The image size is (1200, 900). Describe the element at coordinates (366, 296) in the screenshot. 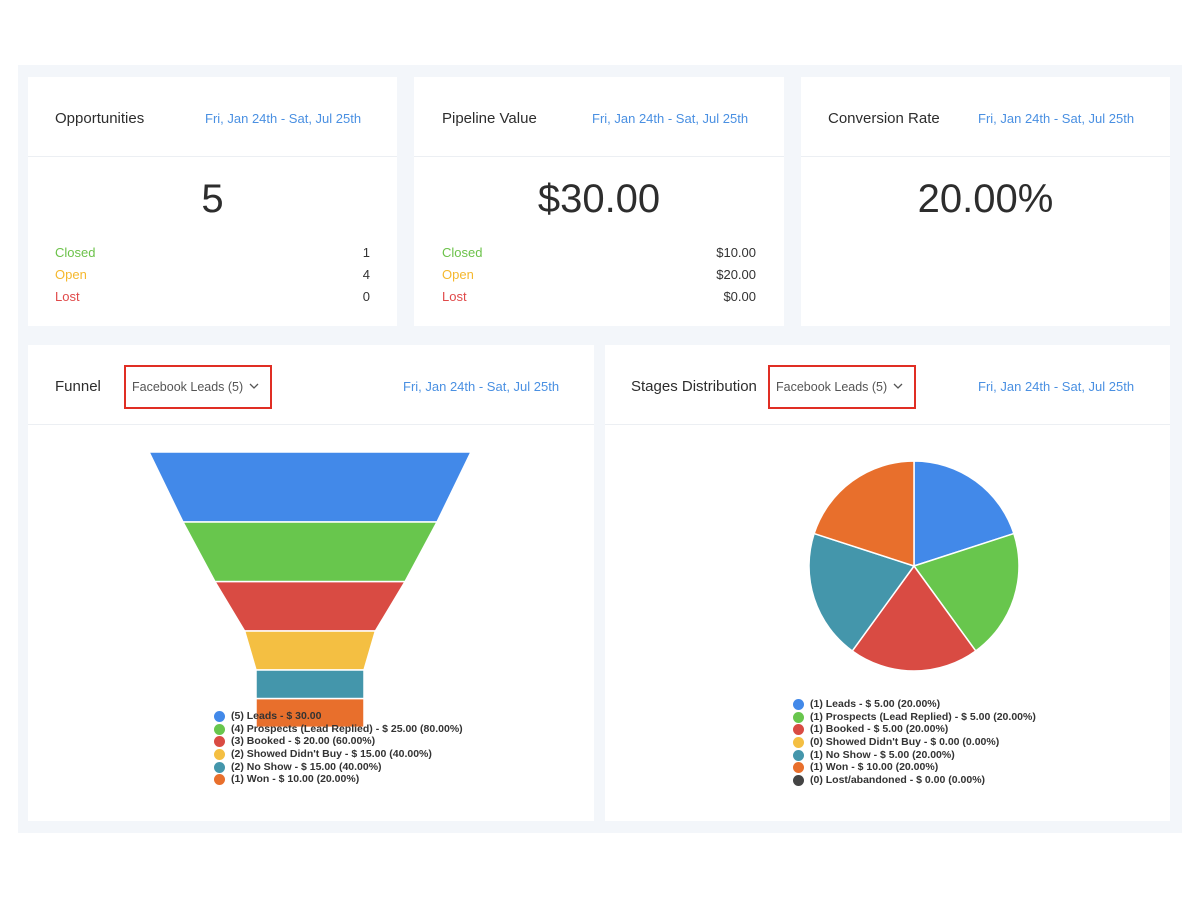

I see `stat-value: 0` at that location.